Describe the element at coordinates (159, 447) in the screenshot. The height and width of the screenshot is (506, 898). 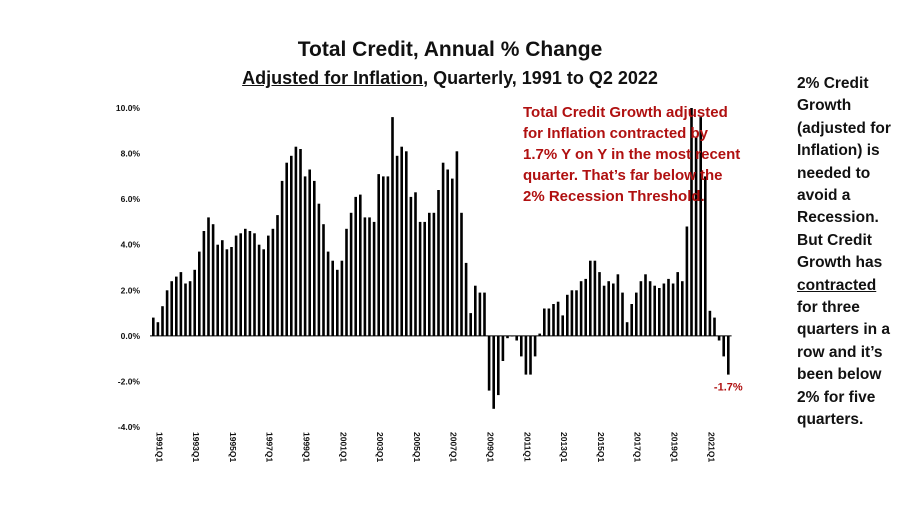
I see `x-tick-label: 1991Q1` at that location.